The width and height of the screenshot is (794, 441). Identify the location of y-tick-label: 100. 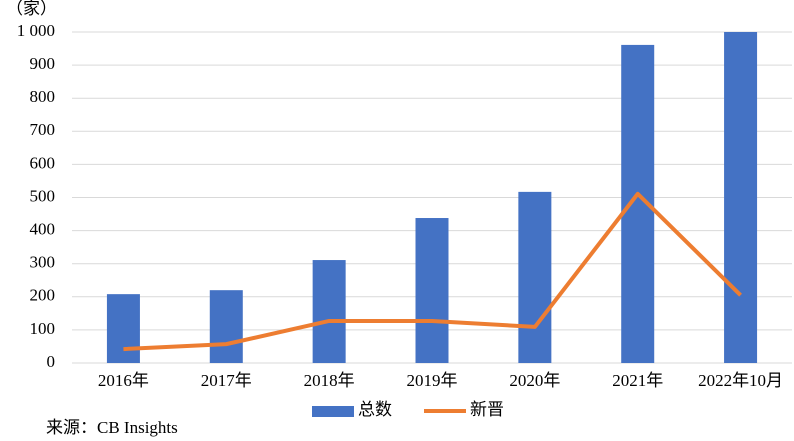
(43, 328).